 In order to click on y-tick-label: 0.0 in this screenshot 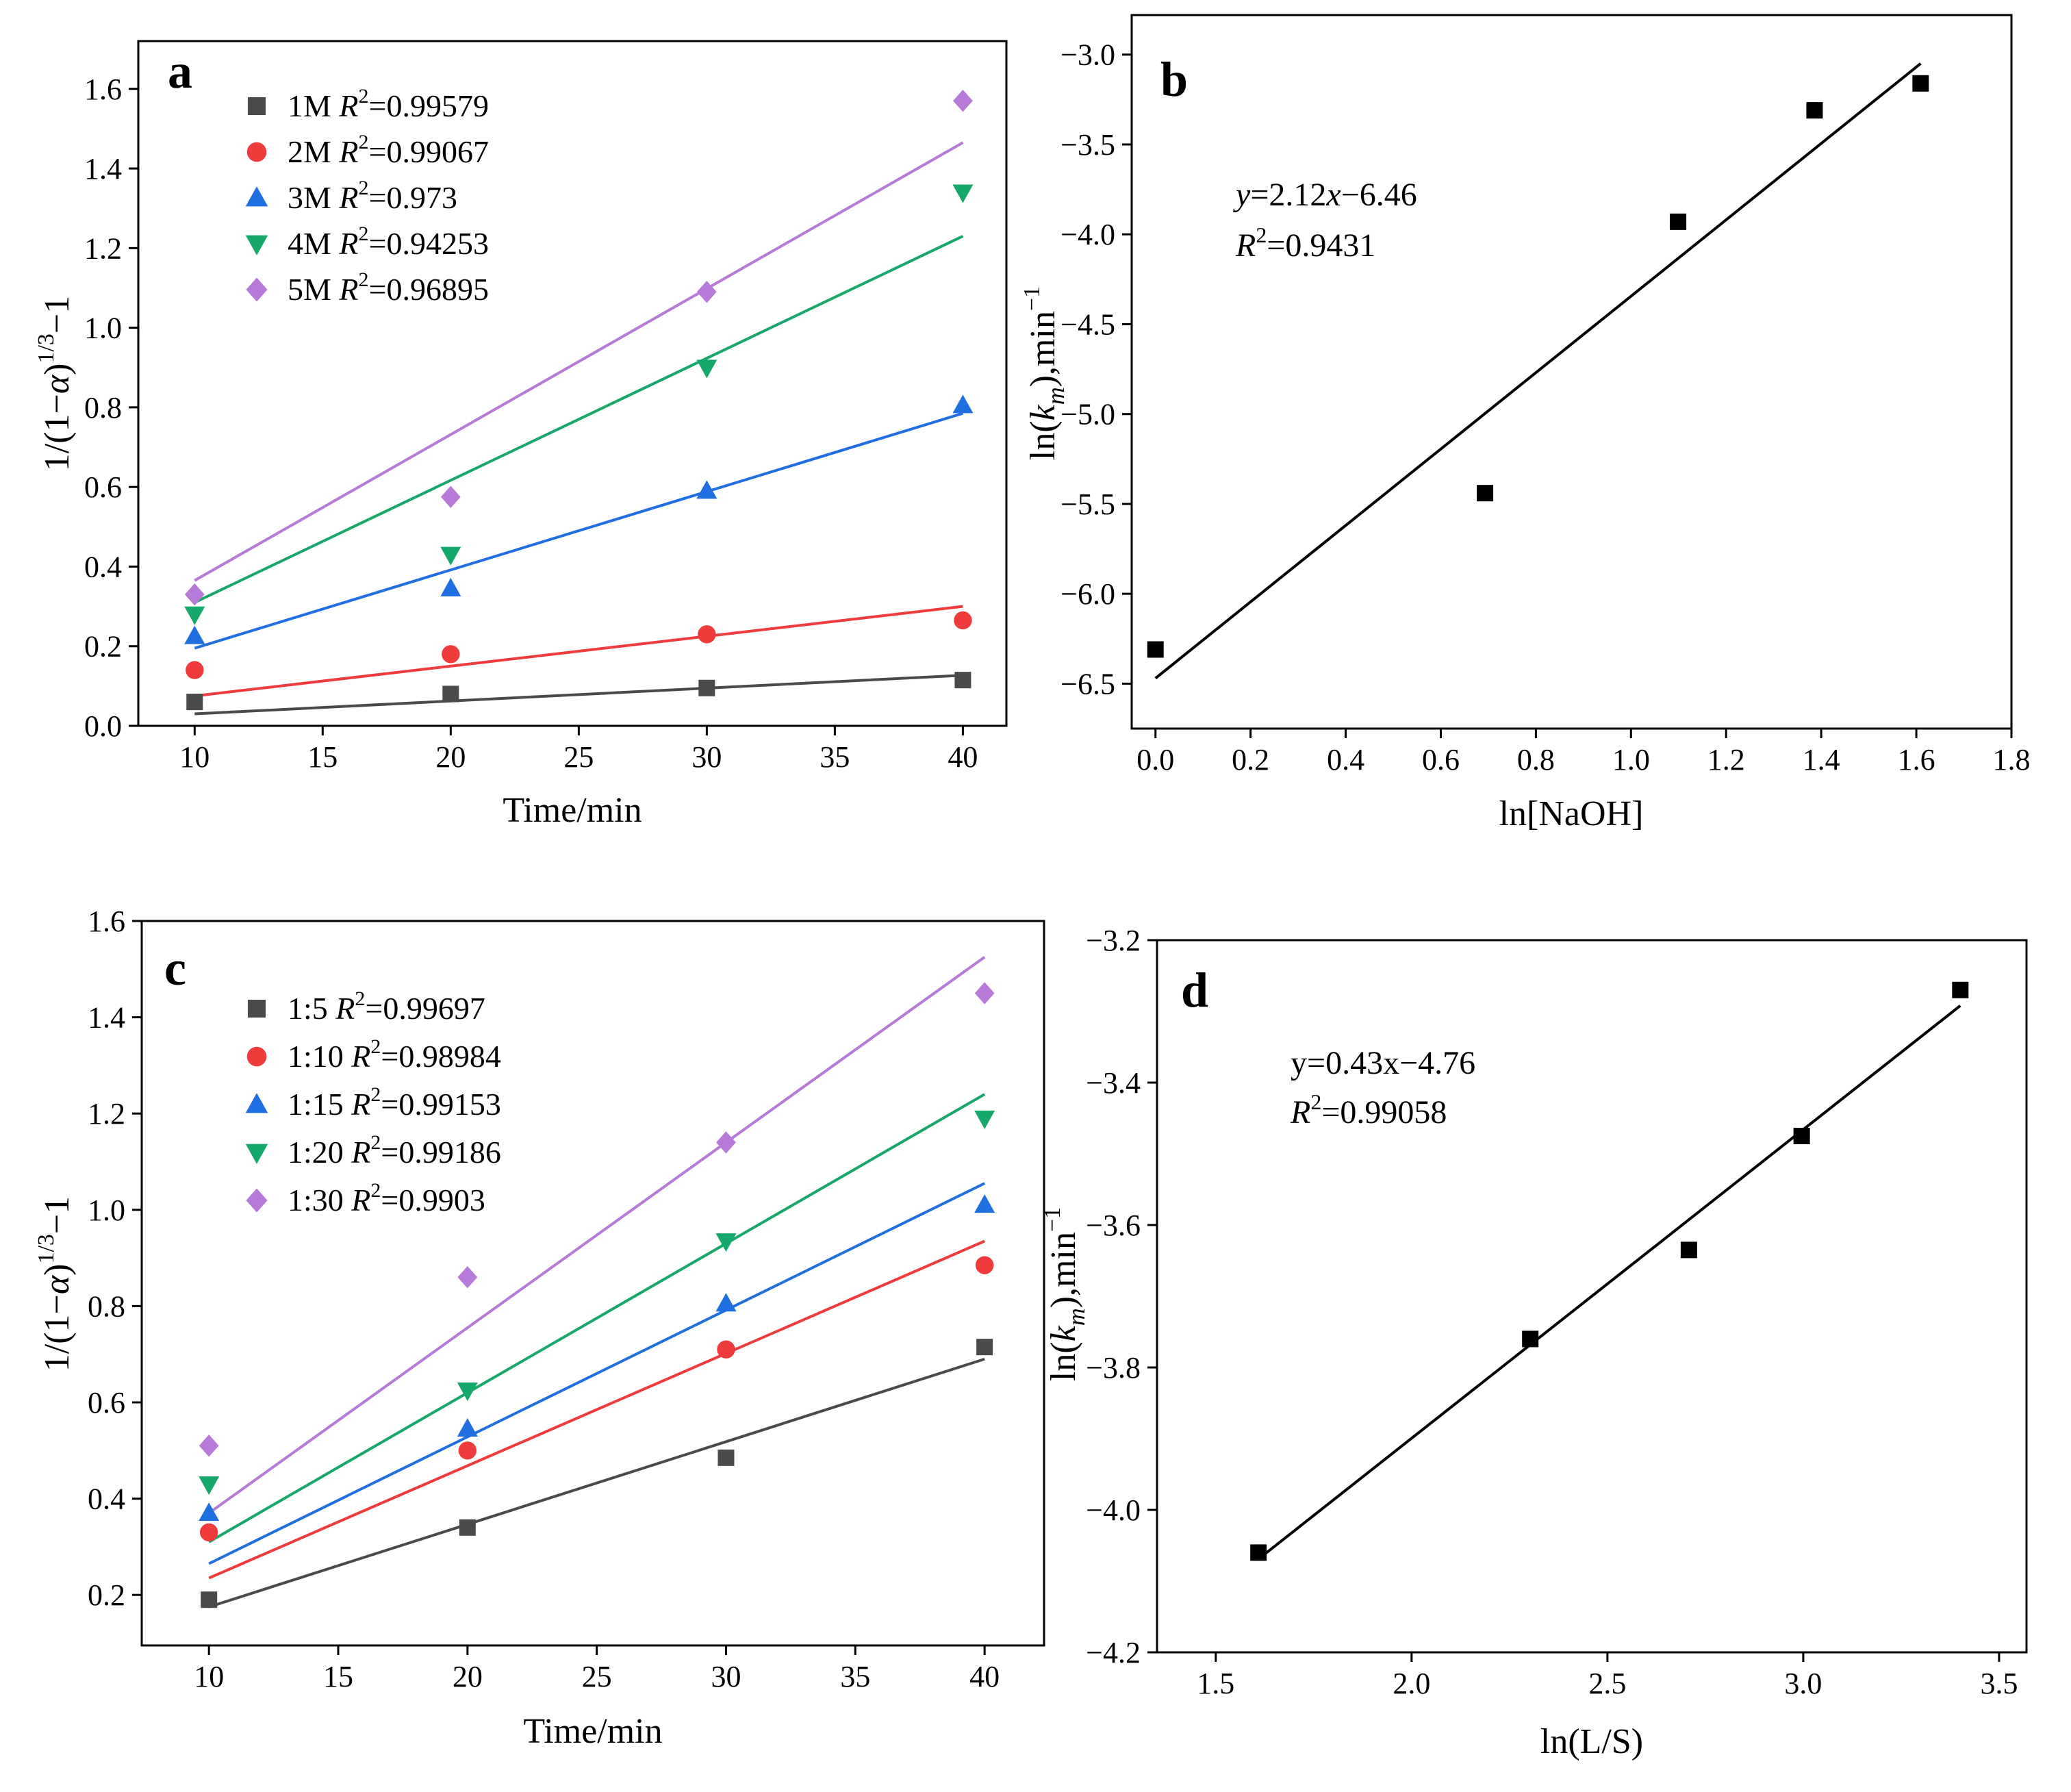, I will do `click(103, 726)`.